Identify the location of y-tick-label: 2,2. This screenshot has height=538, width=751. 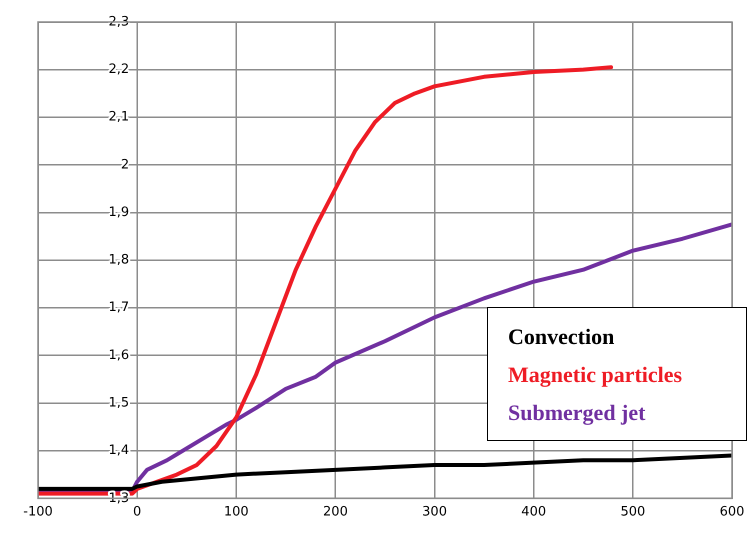
(119, 70).